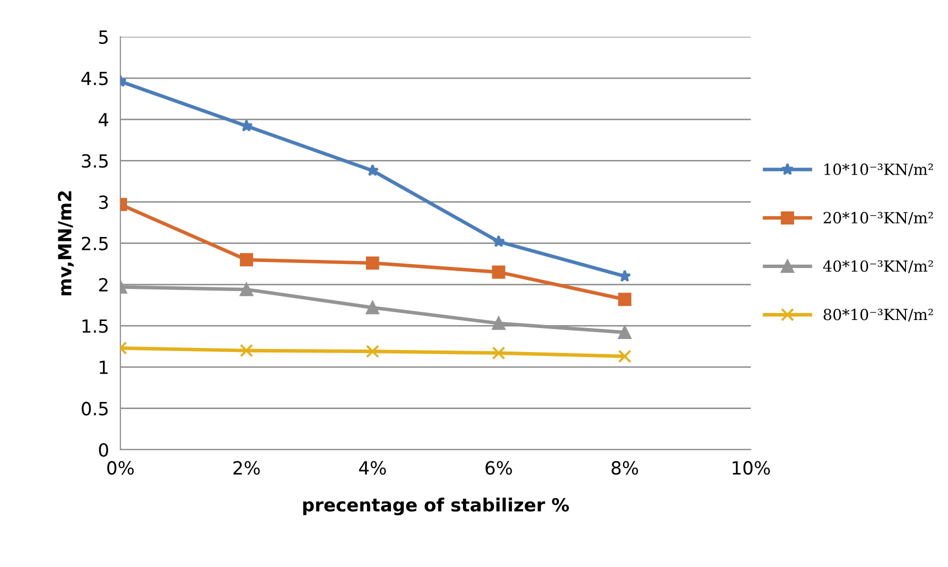 This screenshot has width=948, height=567. What do you see at coordinates (751, 468) in the screenshot?
I see `x-tick-label: 10%` at bounding box center [751, 468].